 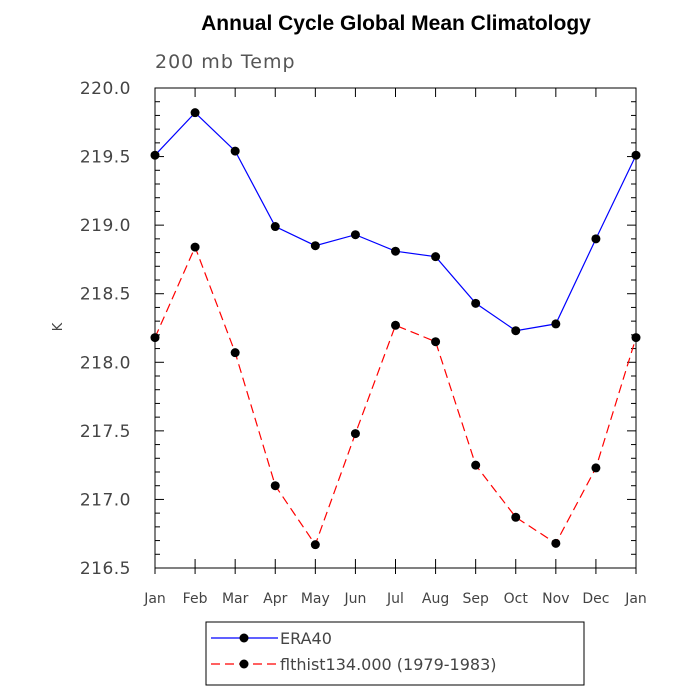 What do you see at coordinates (595, 599) in the screenshot?
I see `x-tick-label: Dec` at bounding box center [595, 599].